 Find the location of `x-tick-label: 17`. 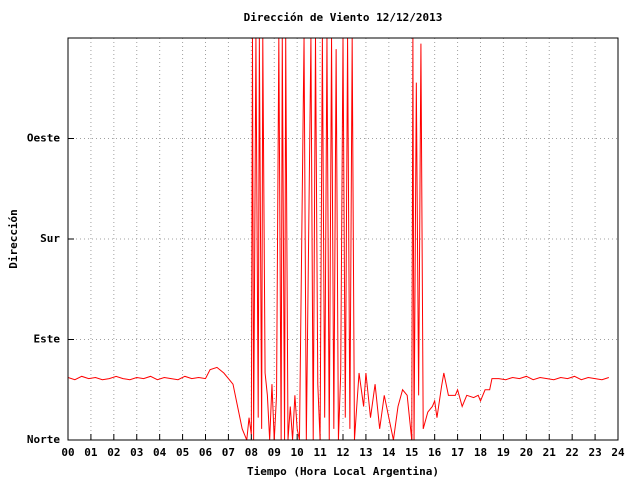

x-tick-label: 17 is located at coordinates (457, 452).